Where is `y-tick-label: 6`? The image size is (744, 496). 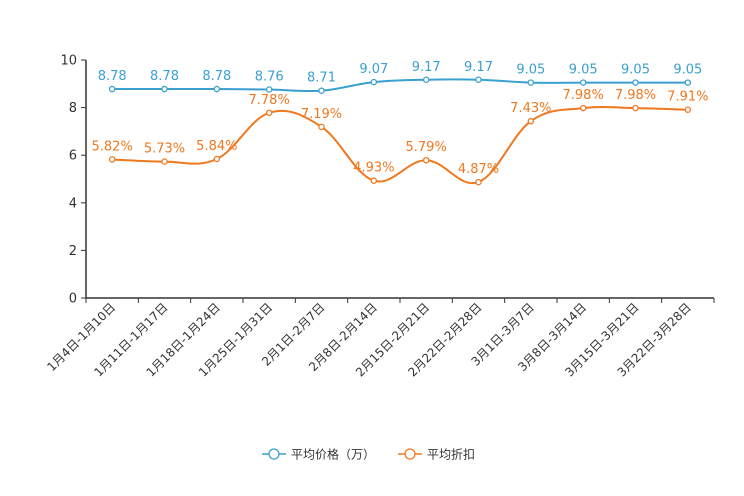 y-tick-label: 6 is located at coordinates (73, 156).